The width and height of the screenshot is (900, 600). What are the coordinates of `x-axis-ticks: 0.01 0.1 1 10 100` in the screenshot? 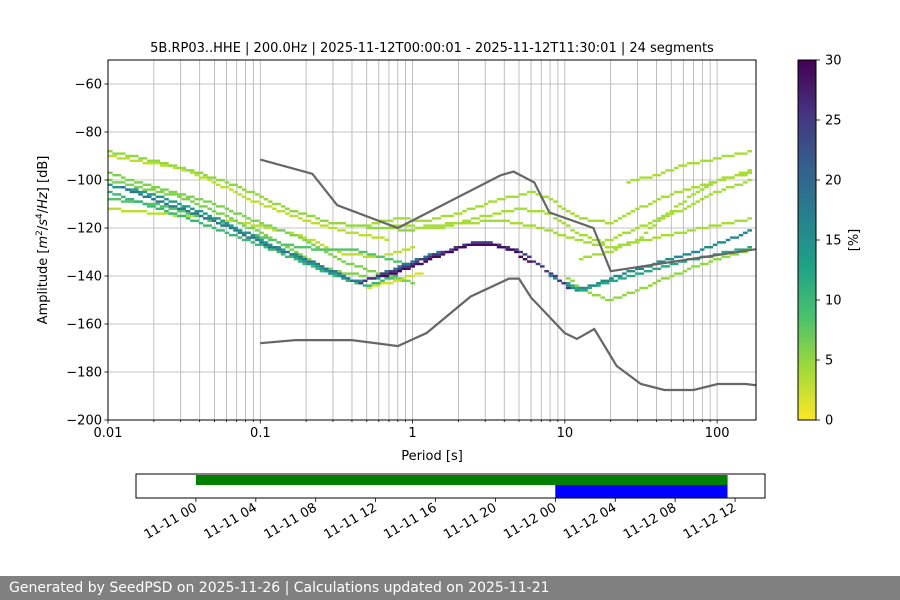 It's located at (412, 430).